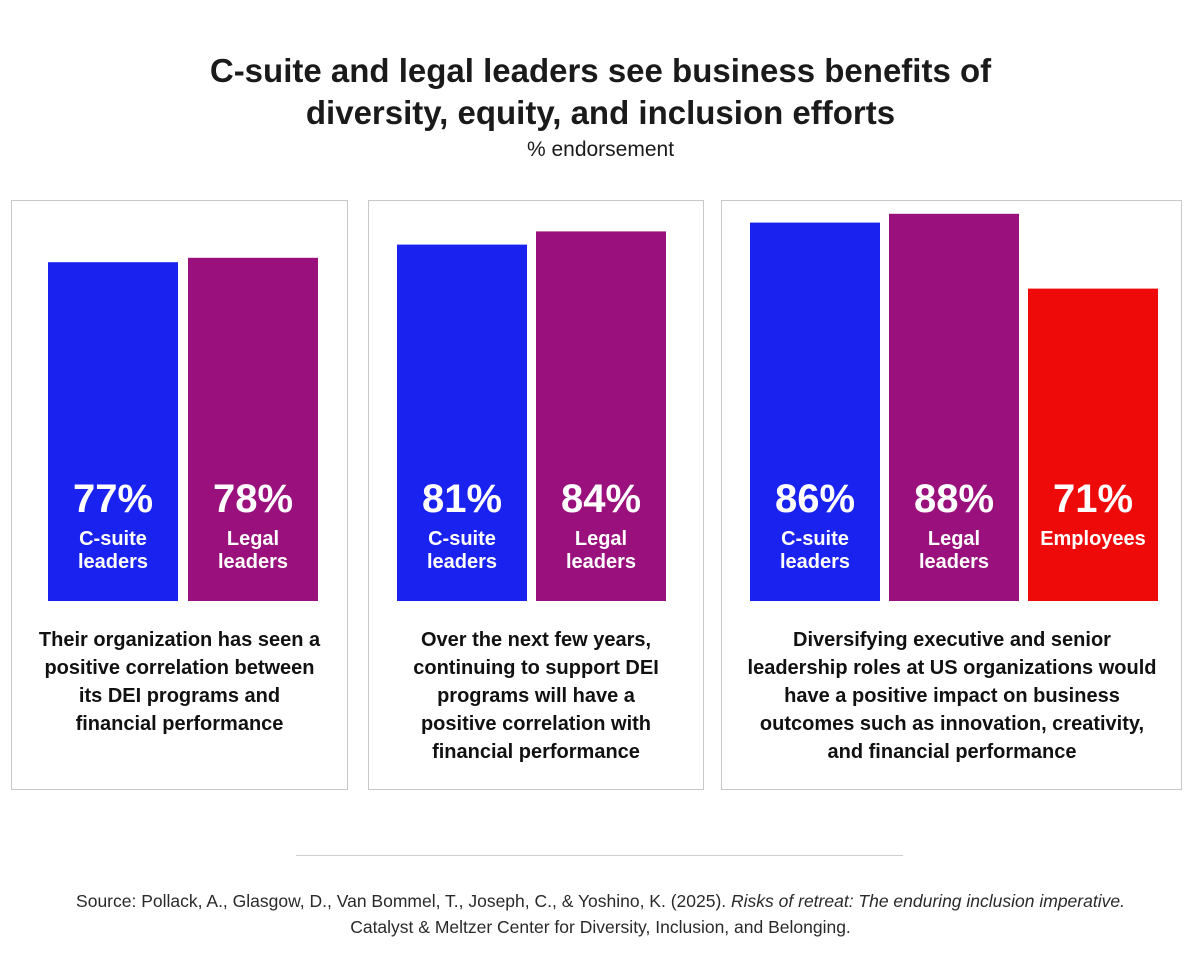 This screenshot has height=966, width=1201. I want to click on panel-1-category-label-legal-leaders-1: Legal, so click(253, 539).